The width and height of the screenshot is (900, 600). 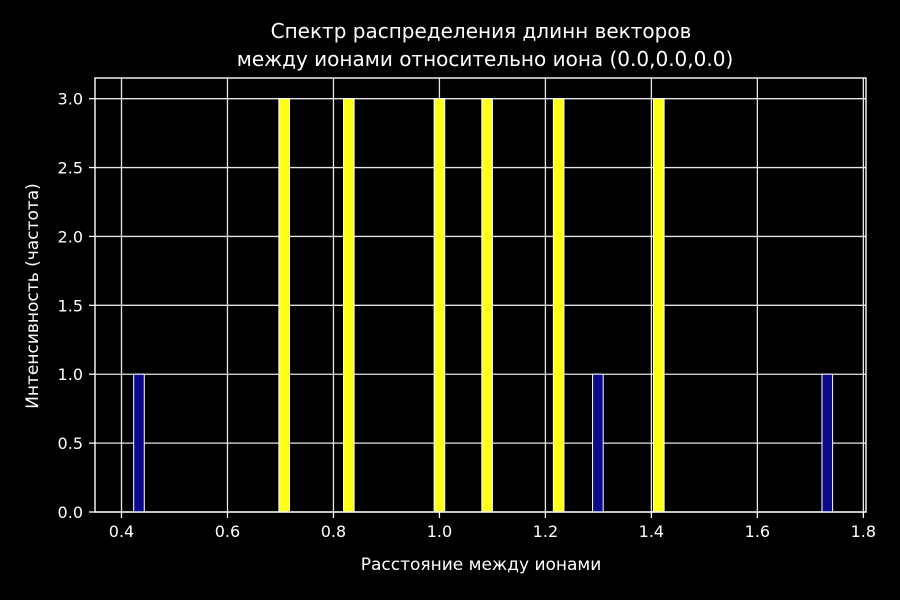 What do you see at coordinates (70, 236) in the screenshot?
I see `y-tick-label: 2.0` at bounding box center [70, 236].